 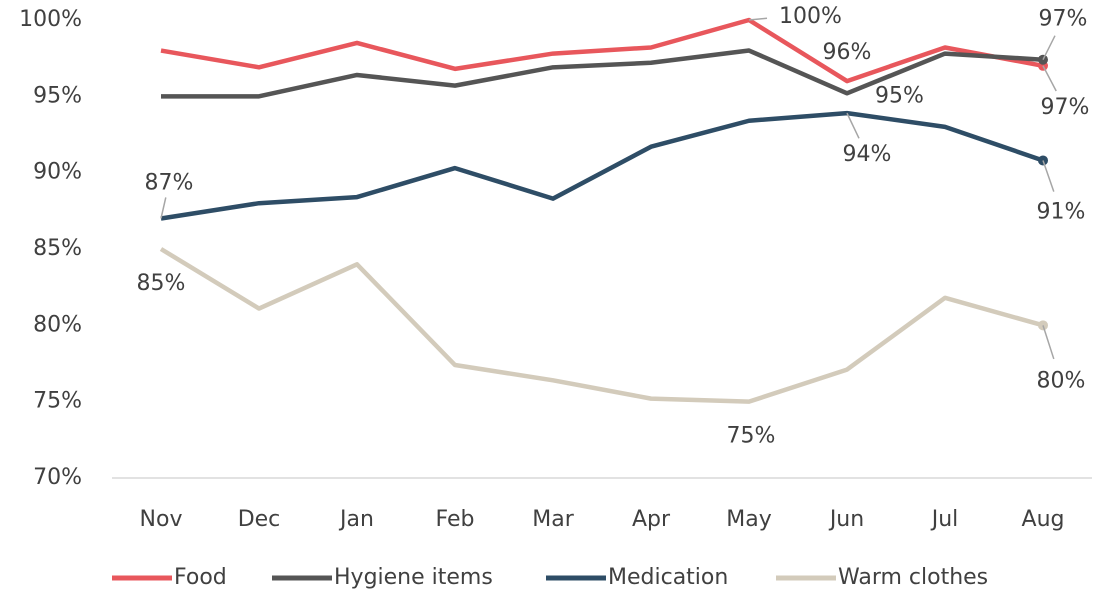 What do you see at coordinates (913, 577) in the screenshot?
I see `legend-label: Warm clothes` at bounding box center [913, 577].